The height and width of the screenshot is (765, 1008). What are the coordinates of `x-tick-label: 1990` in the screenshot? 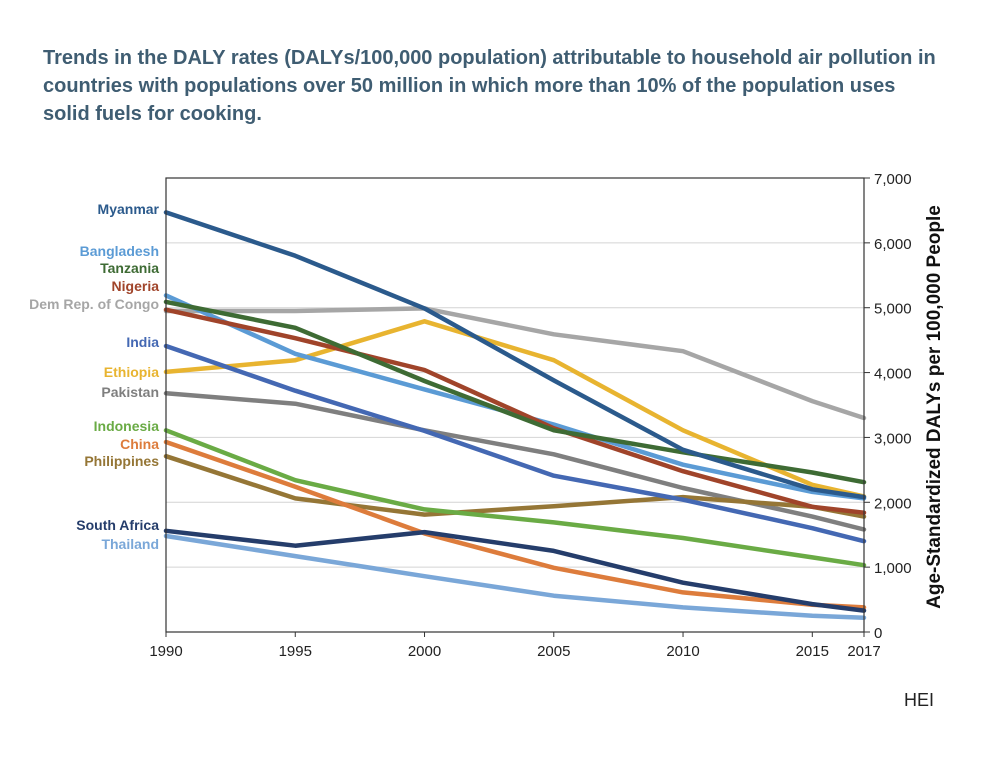 It's located at (165, 651).